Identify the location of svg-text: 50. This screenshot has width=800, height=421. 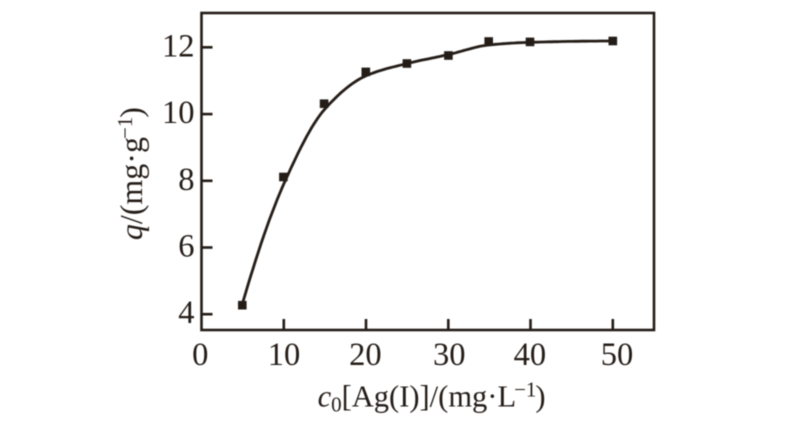
(617, 355).